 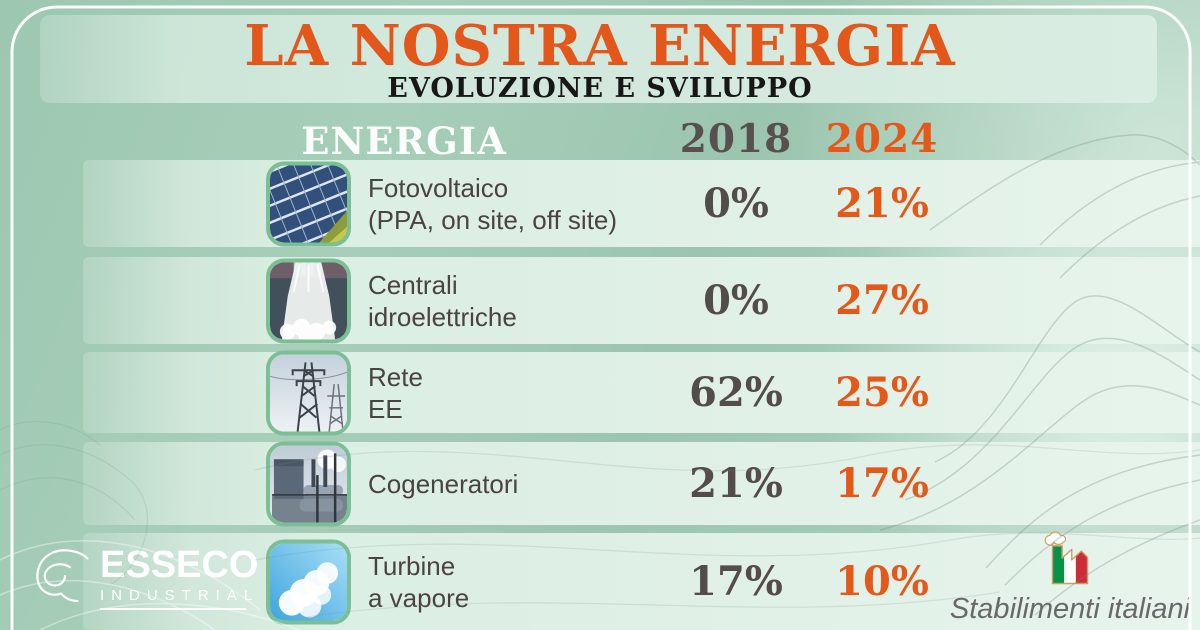 What do you see at coordinates (308, 203) in the screenshot?
I see `solar-panels-icon` at bounding box center [308, 203].